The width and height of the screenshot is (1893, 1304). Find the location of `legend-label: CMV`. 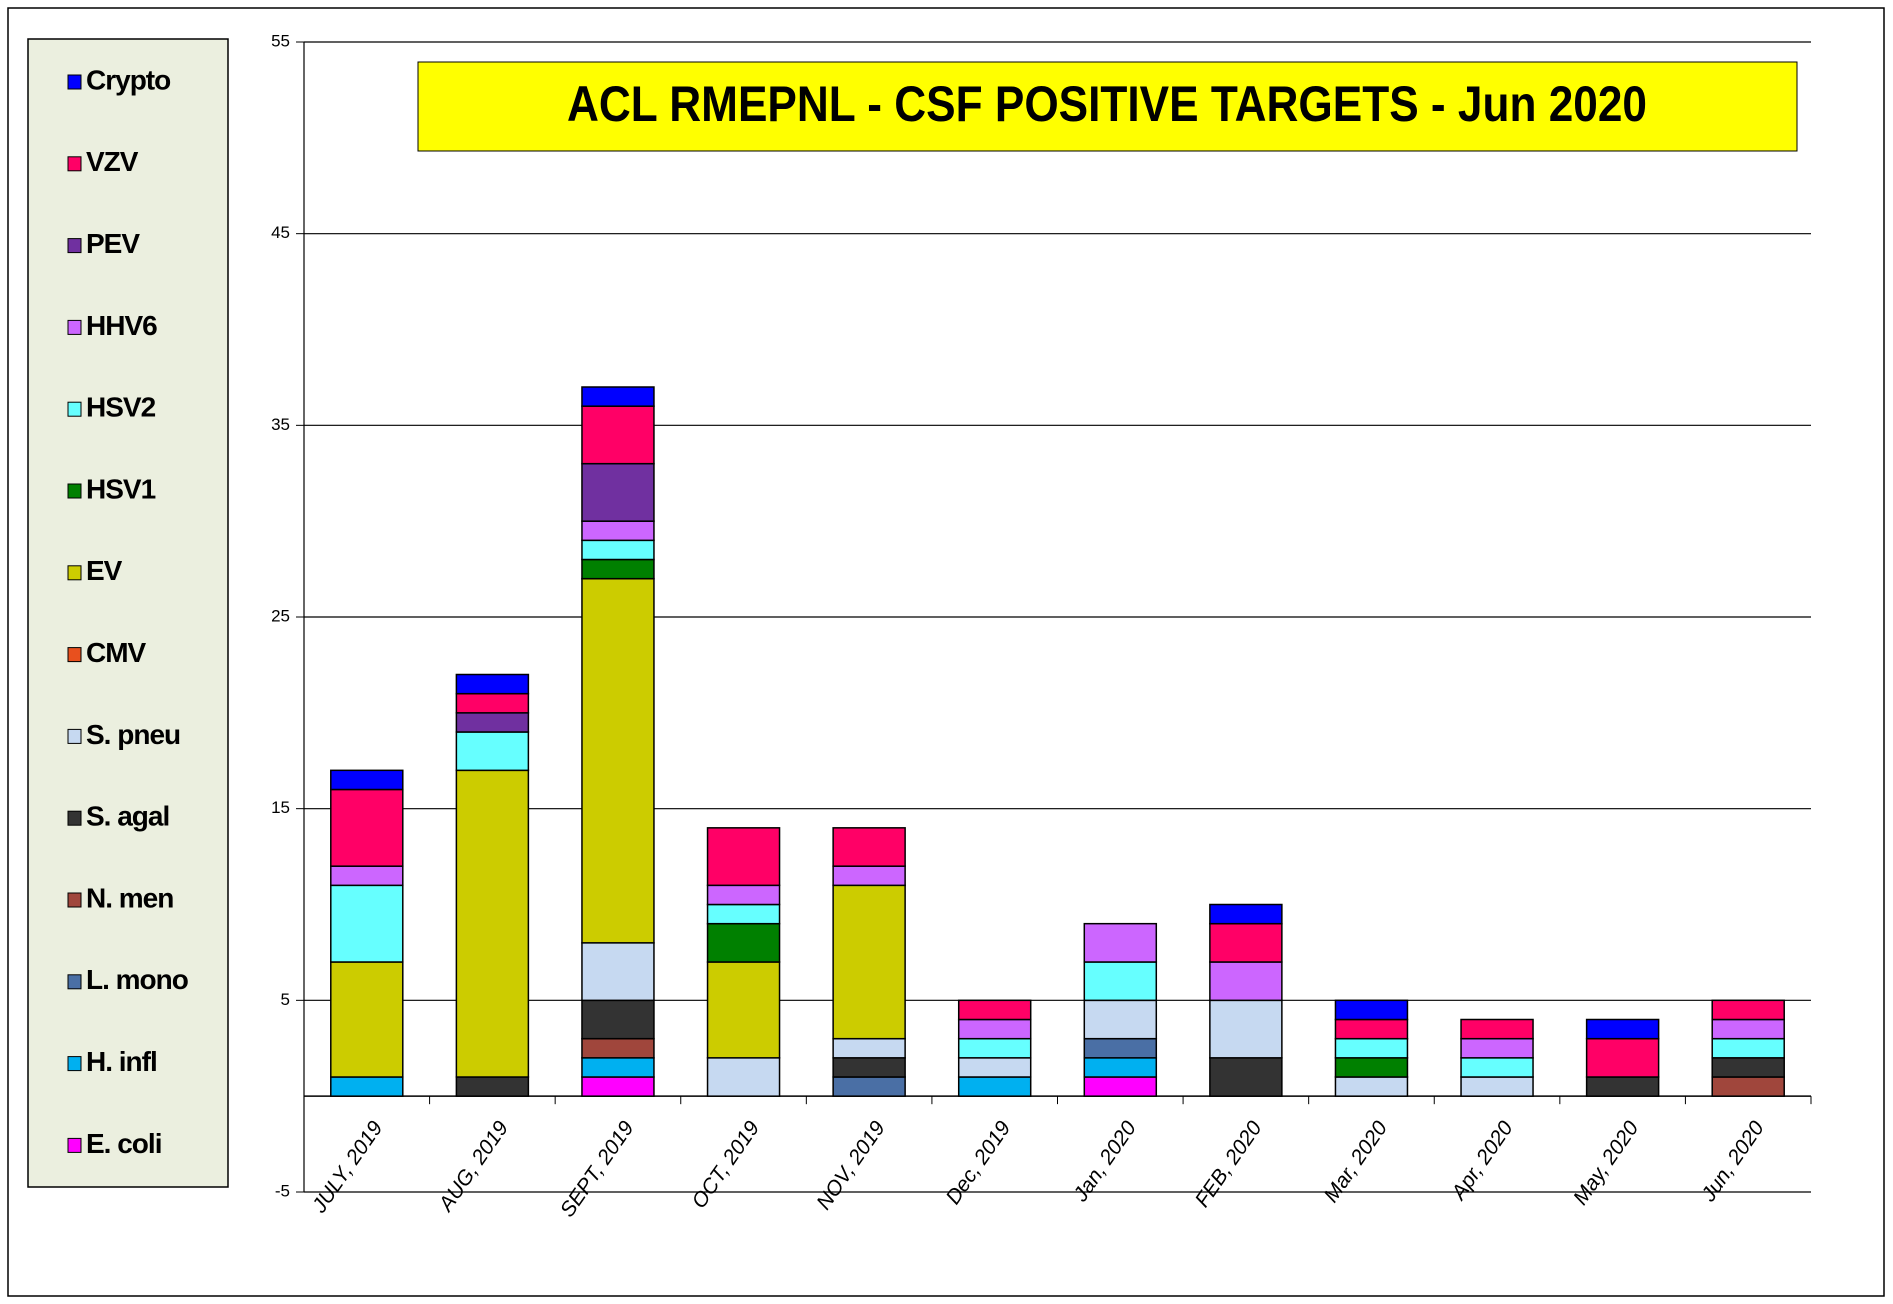

legend-label: CMV is located at coordinates (116, 652).